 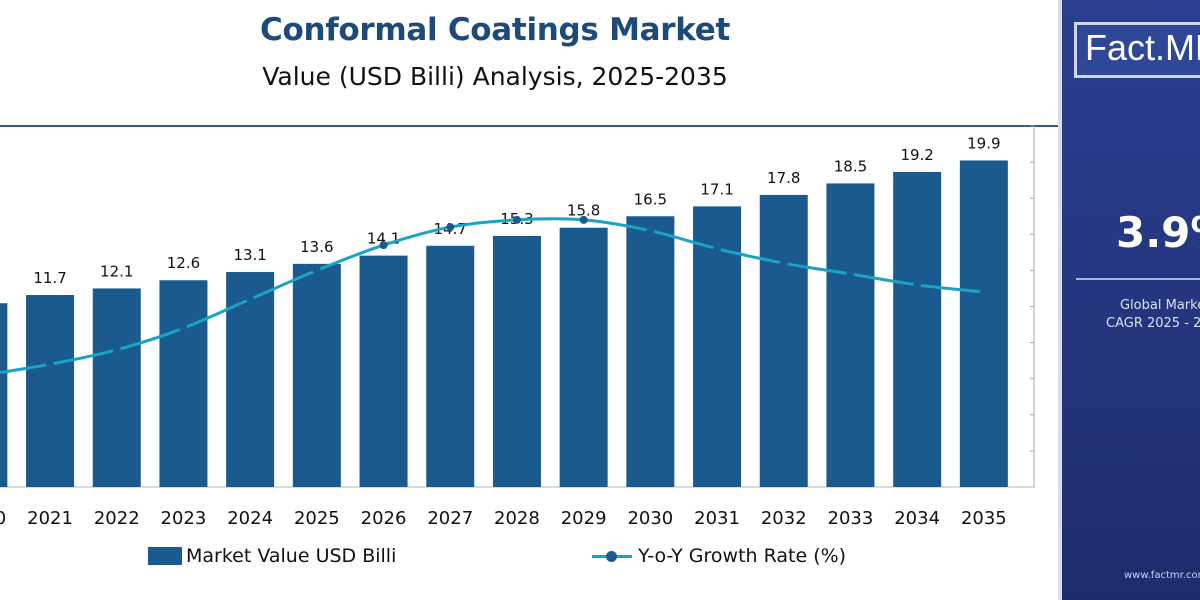 What do you see at coordinates (50, 518) in the screenshot?
I see `x-tick-2021: 2021` at bounding box center [50, 518].